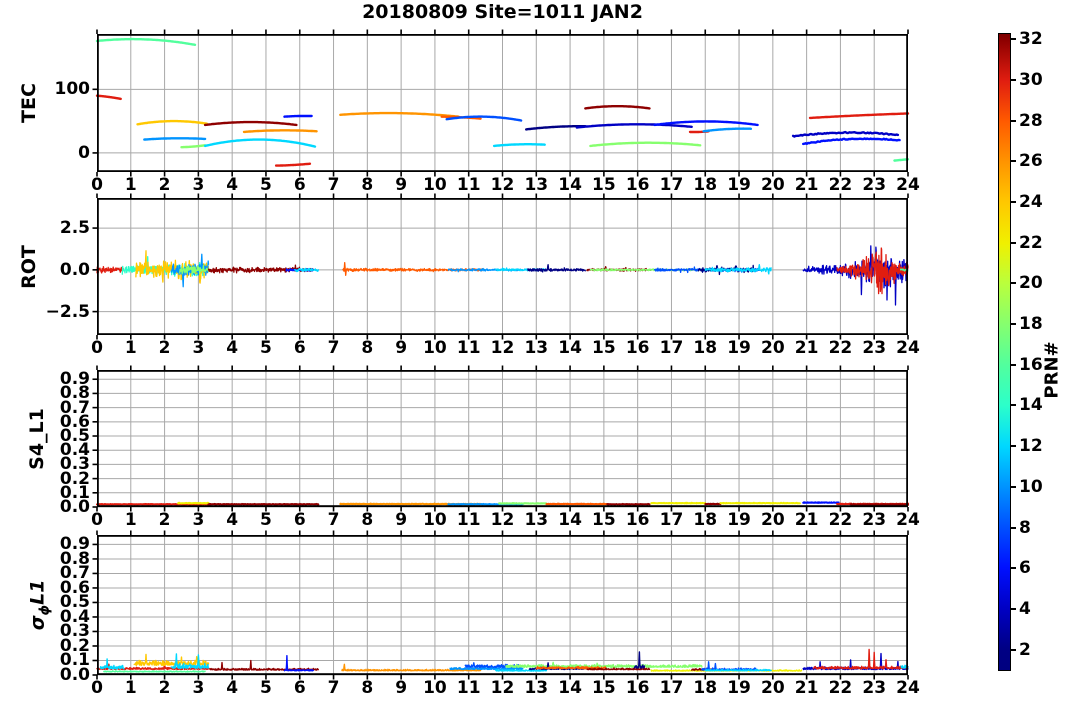  What do you see at coordinates (74, 587) in the screenshot?
I see `y-tick-label: 0.6` at bounding box center [74, 587].